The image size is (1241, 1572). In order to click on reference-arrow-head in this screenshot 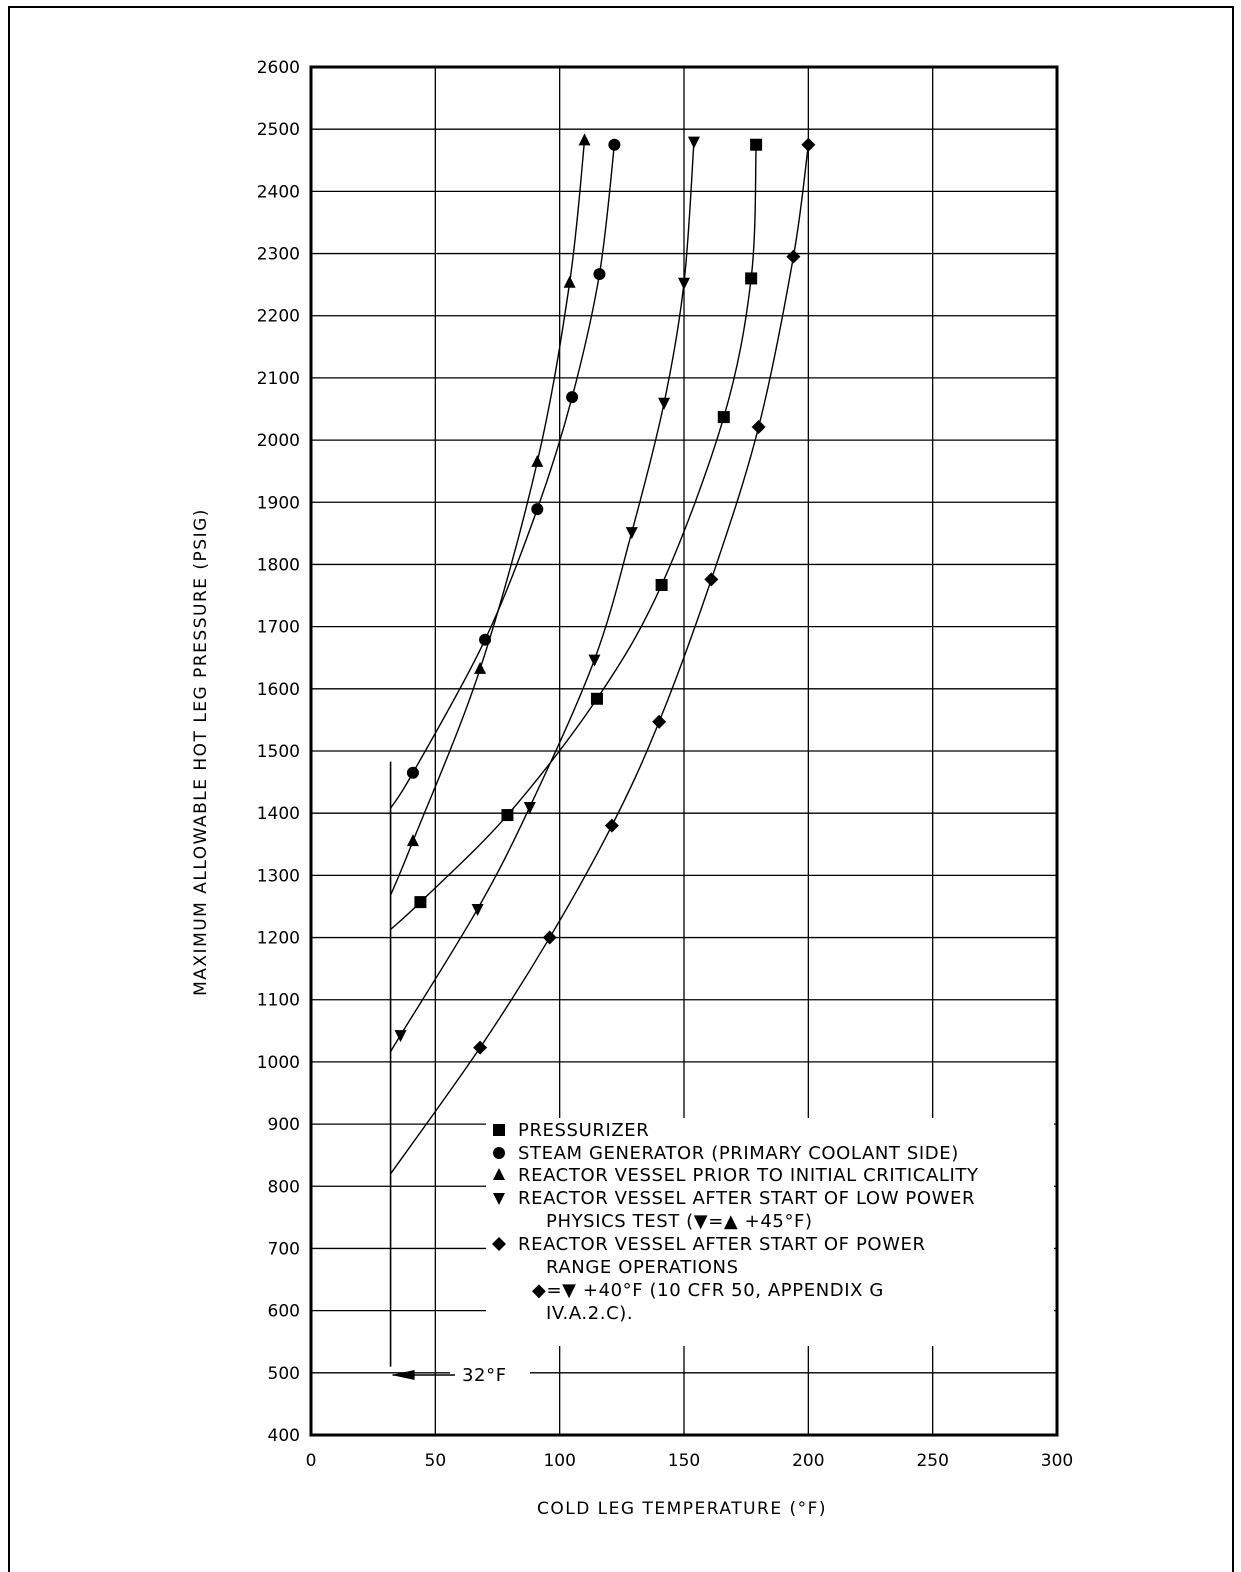, I will do `click(403, 1375)`.